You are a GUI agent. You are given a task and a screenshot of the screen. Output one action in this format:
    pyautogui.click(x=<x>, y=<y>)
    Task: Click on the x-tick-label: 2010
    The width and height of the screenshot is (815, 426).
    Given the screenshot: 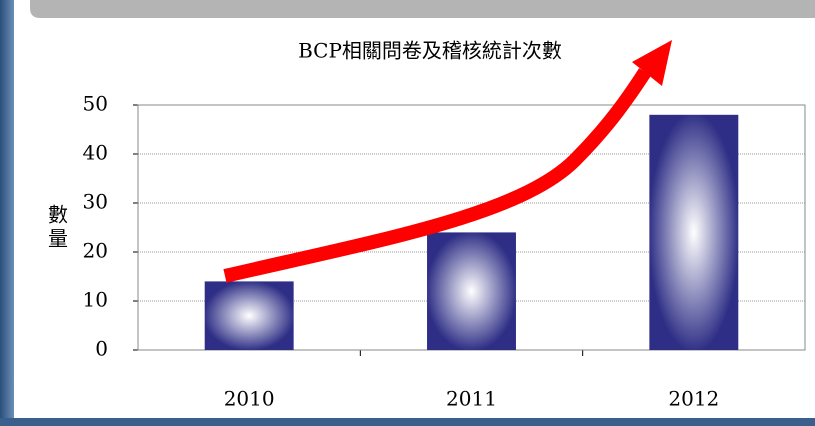 What is the action you would take?
    pyautogui.click(x=249, y=399)
    